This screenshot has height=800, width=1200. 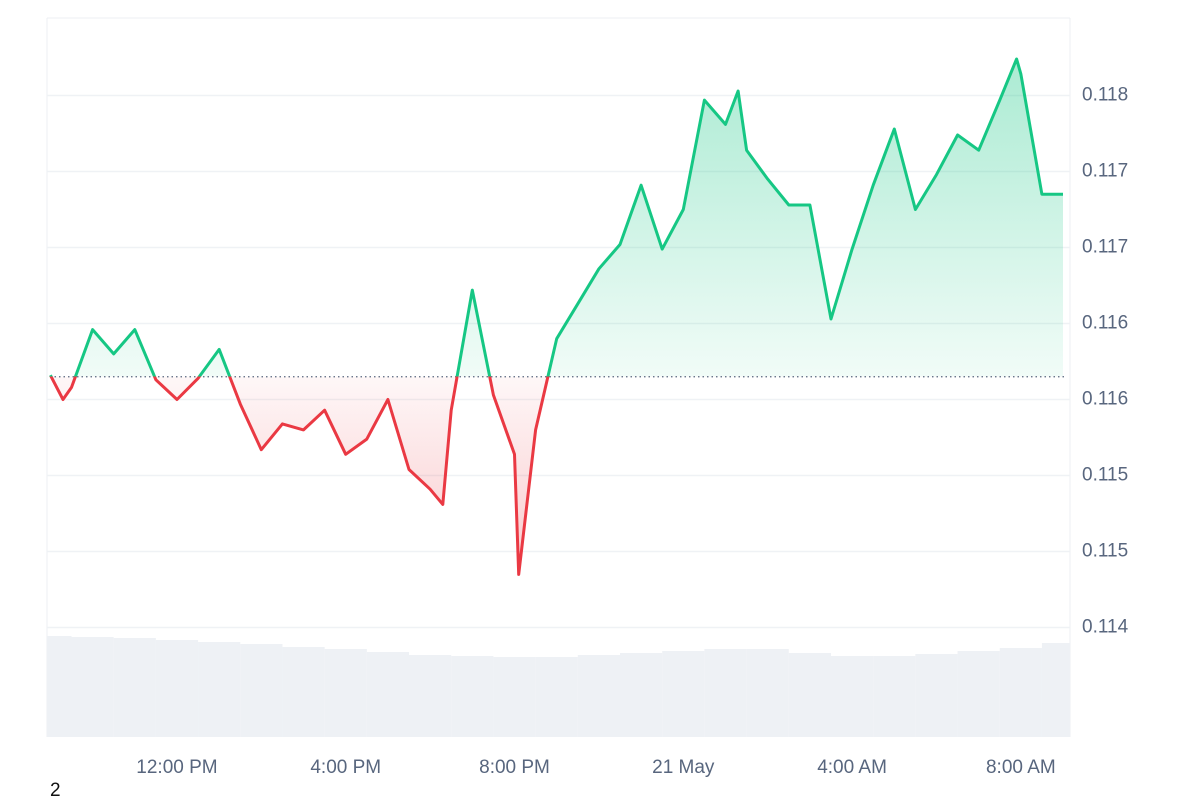 I want to click on x-tick-label: 12:00 PM, so click(x=176, y=767).